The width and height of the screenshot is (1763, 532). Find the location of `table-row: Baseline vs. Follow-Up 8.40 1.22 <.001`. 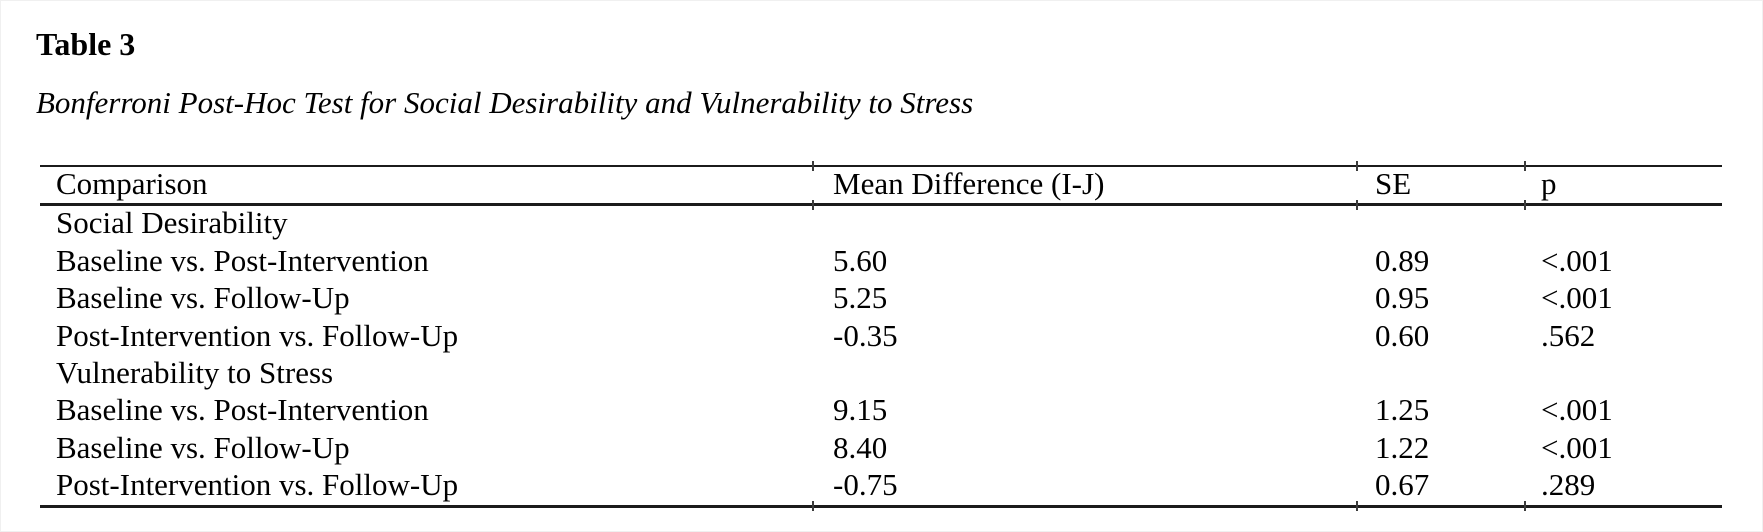

table-row: Baseline vs. Follow-Up 8.40 1.22 <.001 is located at coordinates (881, 448).